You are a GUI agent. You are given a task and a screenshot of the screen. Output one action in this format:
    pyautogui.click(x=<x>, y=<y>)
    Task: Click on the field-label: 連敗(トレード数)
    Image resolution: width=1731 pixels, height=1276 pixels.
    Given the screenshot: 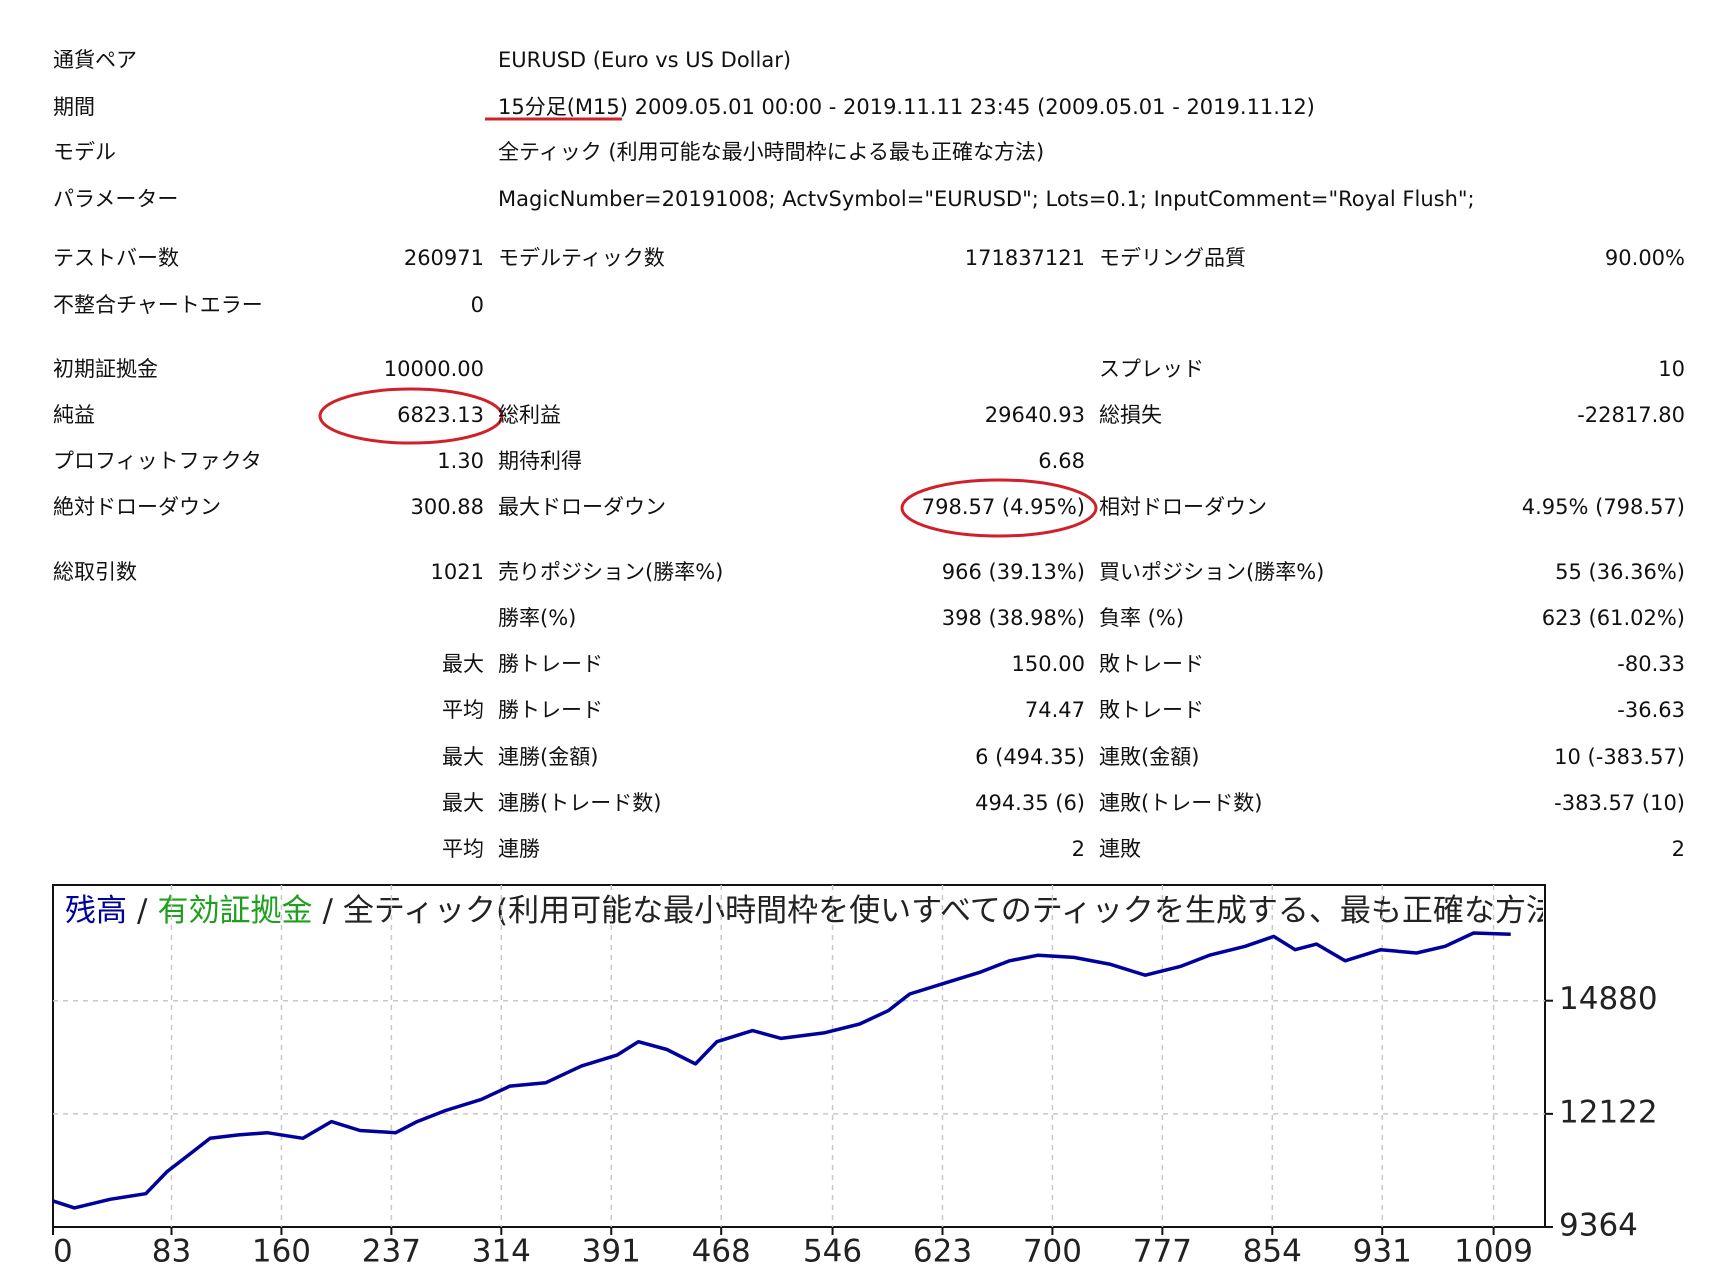 What is the action you would take?
    pyautogui.click(x=1180, y=803)
    